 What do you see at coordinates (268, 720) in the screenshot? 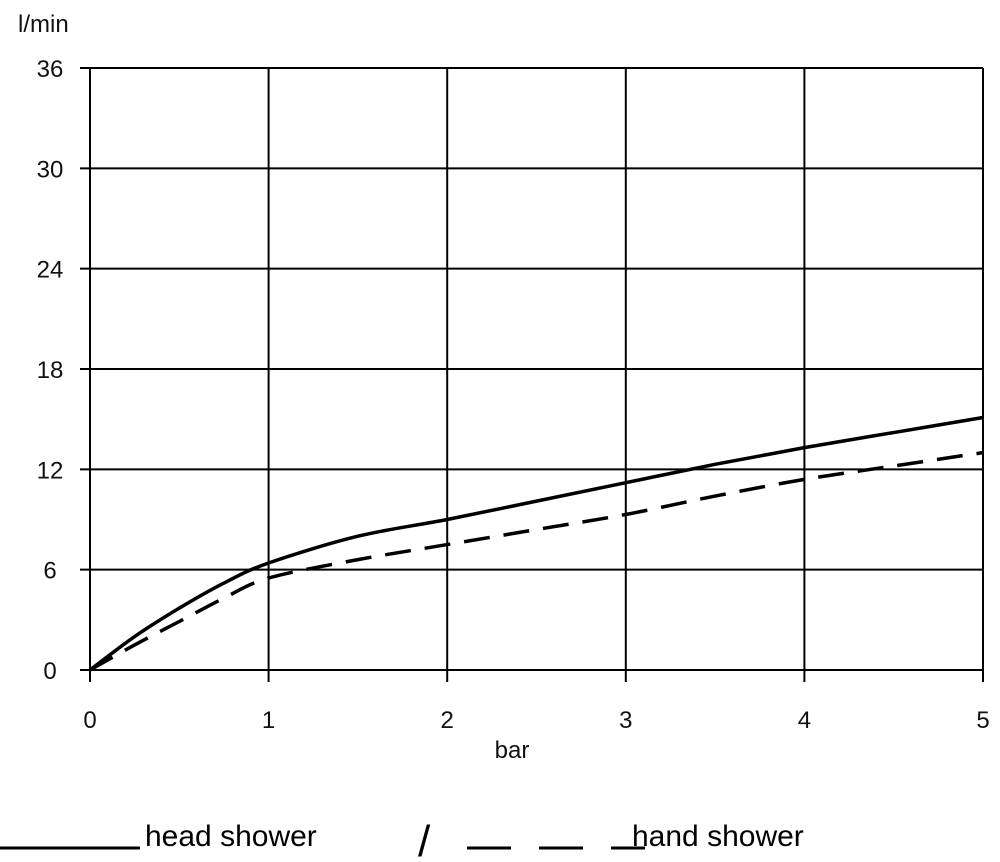
I see `x-tick-label: 1` at bounding box center [268, 720].